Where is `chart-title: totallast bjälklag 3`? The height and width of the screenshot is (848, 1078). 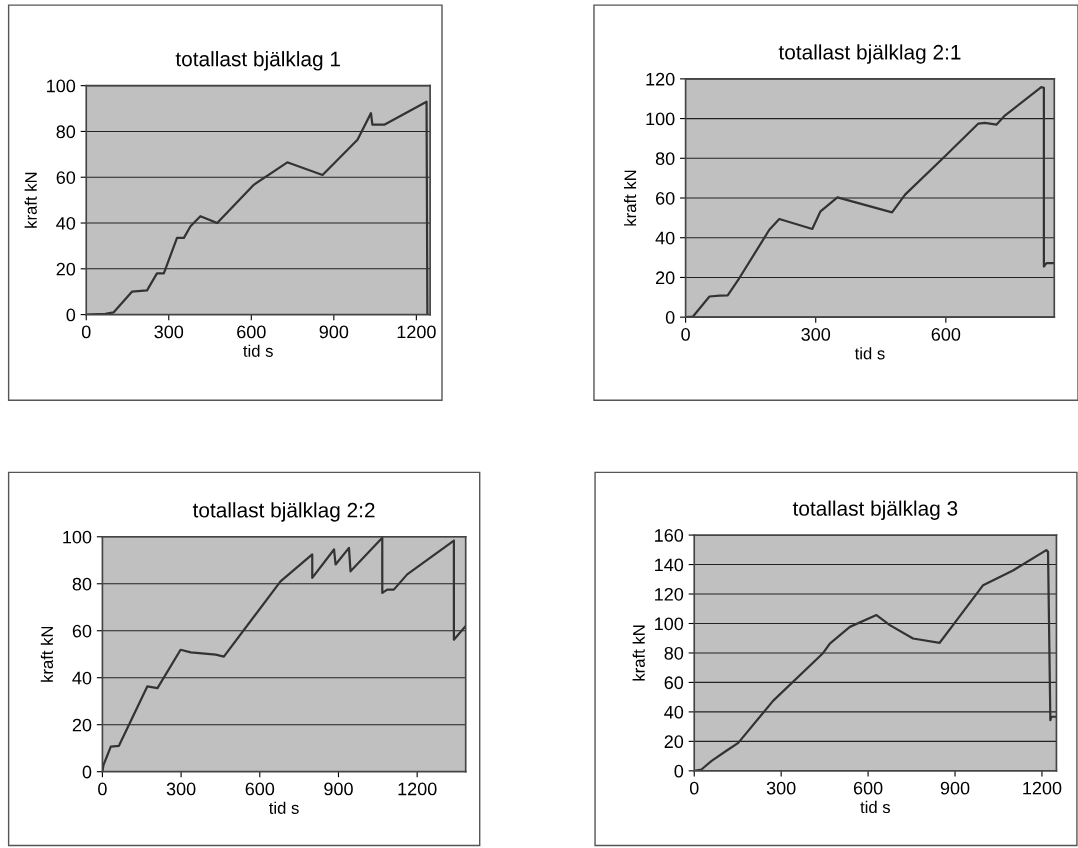 chart-title: totallast bjälklag 3 is located at coordinates (875, 510).